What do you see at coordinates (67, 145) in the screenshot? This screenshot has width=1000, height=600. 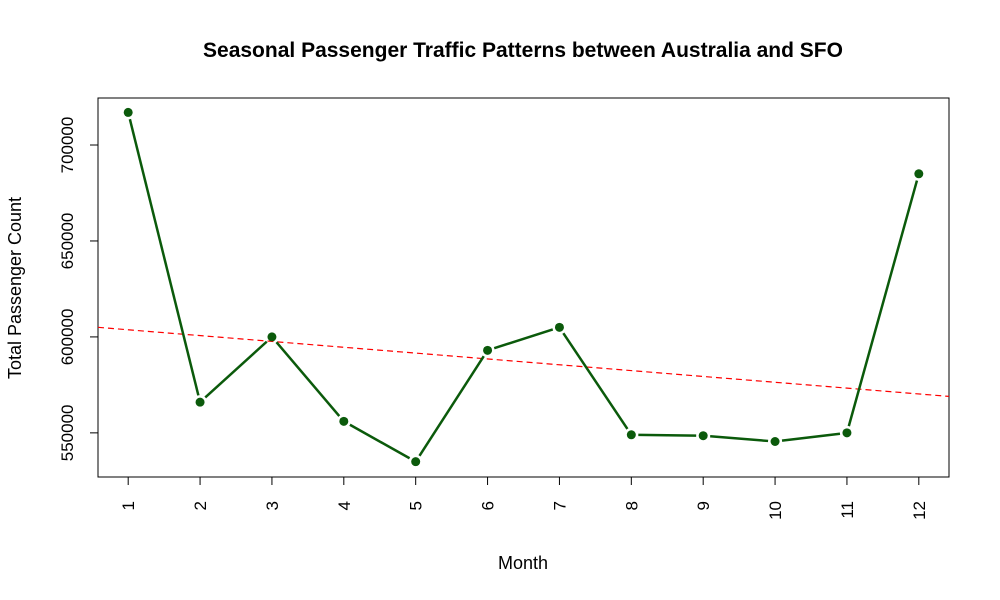 I see `y-tick-label: 700000` at bounding box center [67, 145].